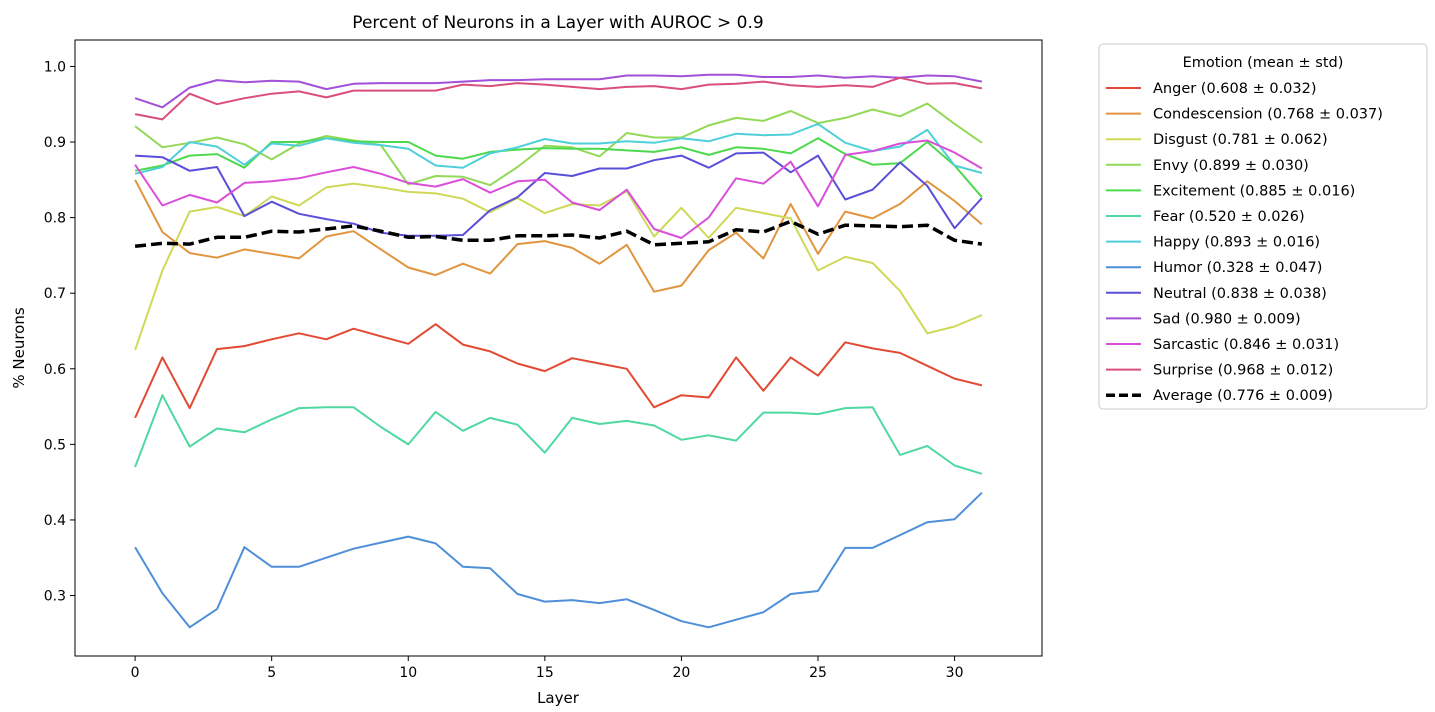 The height and width of the screenshot is (712, 1435). Describe the element at coordinates (55, 219) in the screenshot. I see `y-tick-label: 0.8` at that location.